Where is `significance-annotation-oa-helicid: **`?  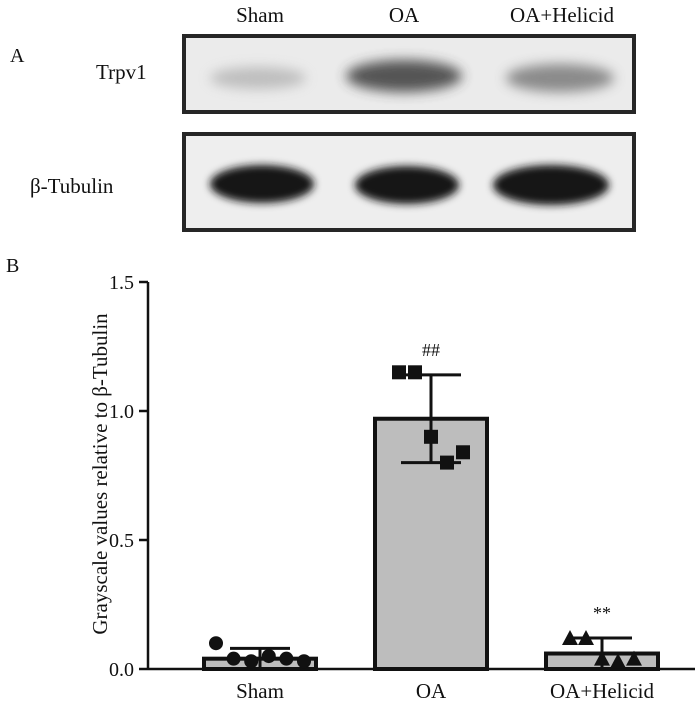
significance-annotation-oa-helicid: ** is located at coordinates (602, 613).